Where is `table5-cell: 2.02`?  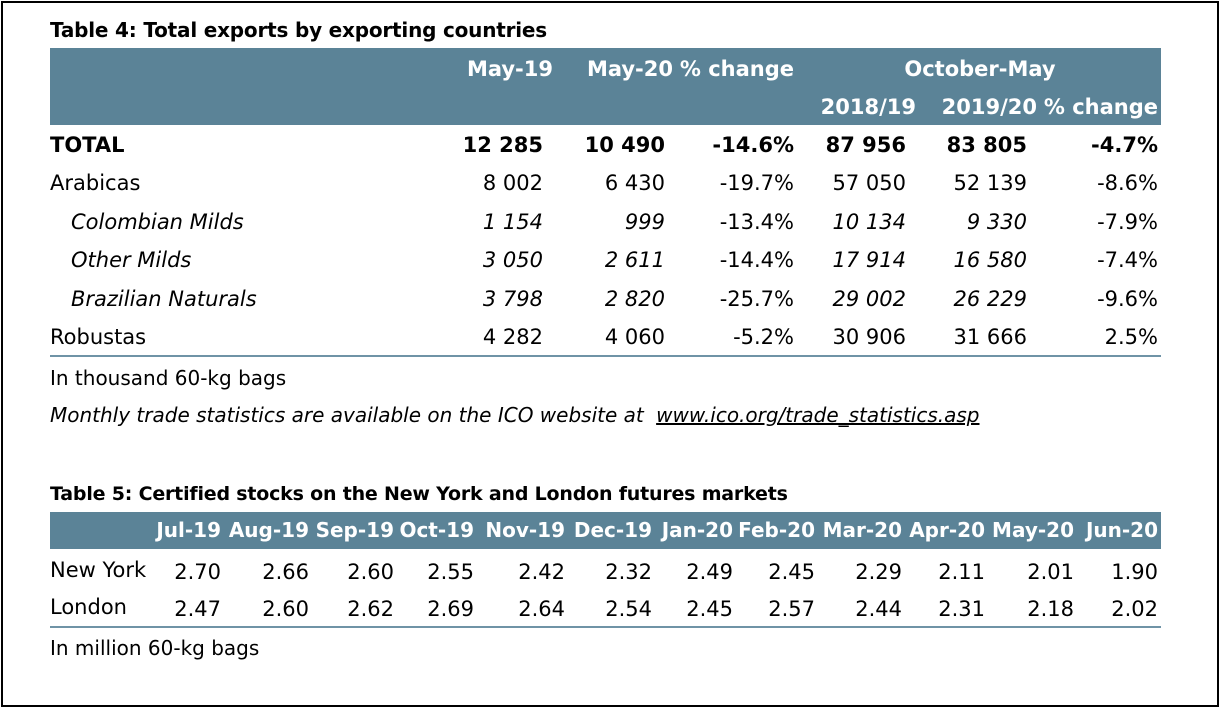
table5-cell: 2.02 is located at coordinates (1134, 609).